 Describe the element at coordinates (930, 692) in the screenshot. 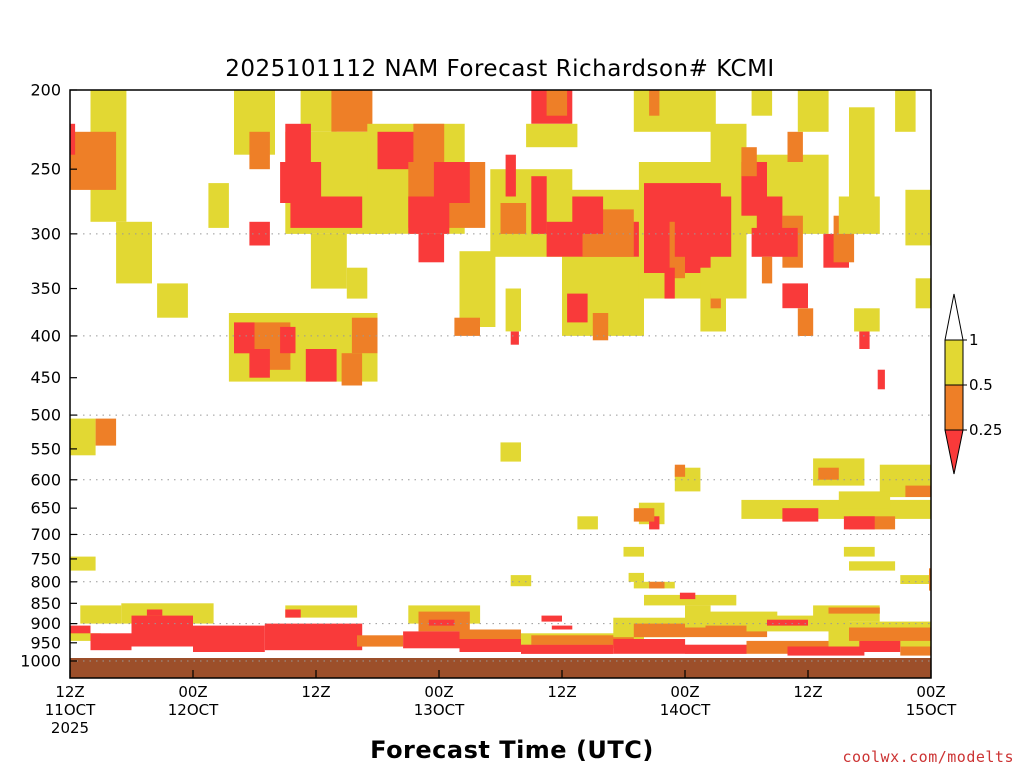

I see `x-tick-label-84-1: 00Z` at that location.